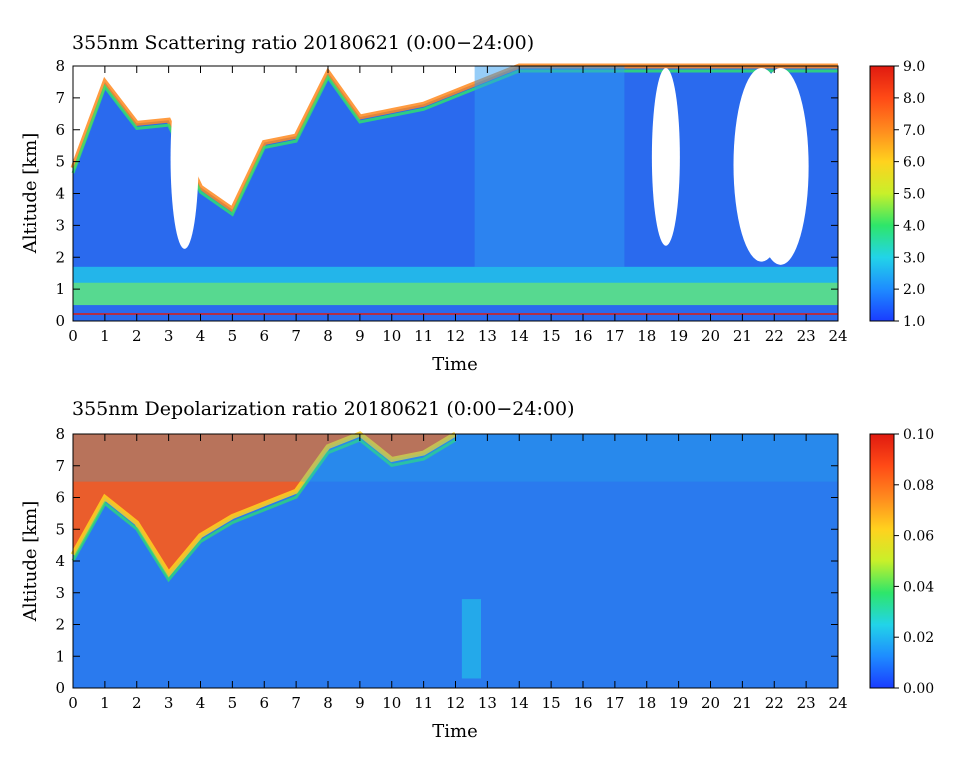 The height and width of the screenshot is (770, 960). I want to click on colorbar-tick-label: 1.0, so click(914, 322).